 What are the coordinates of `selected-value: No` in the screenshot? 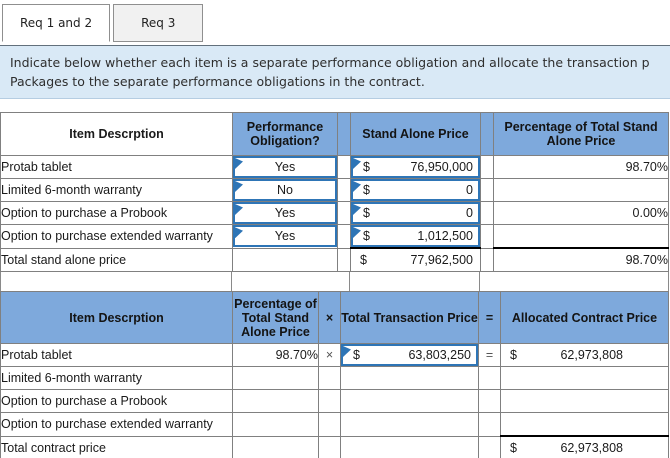 It's located at (285, 190).